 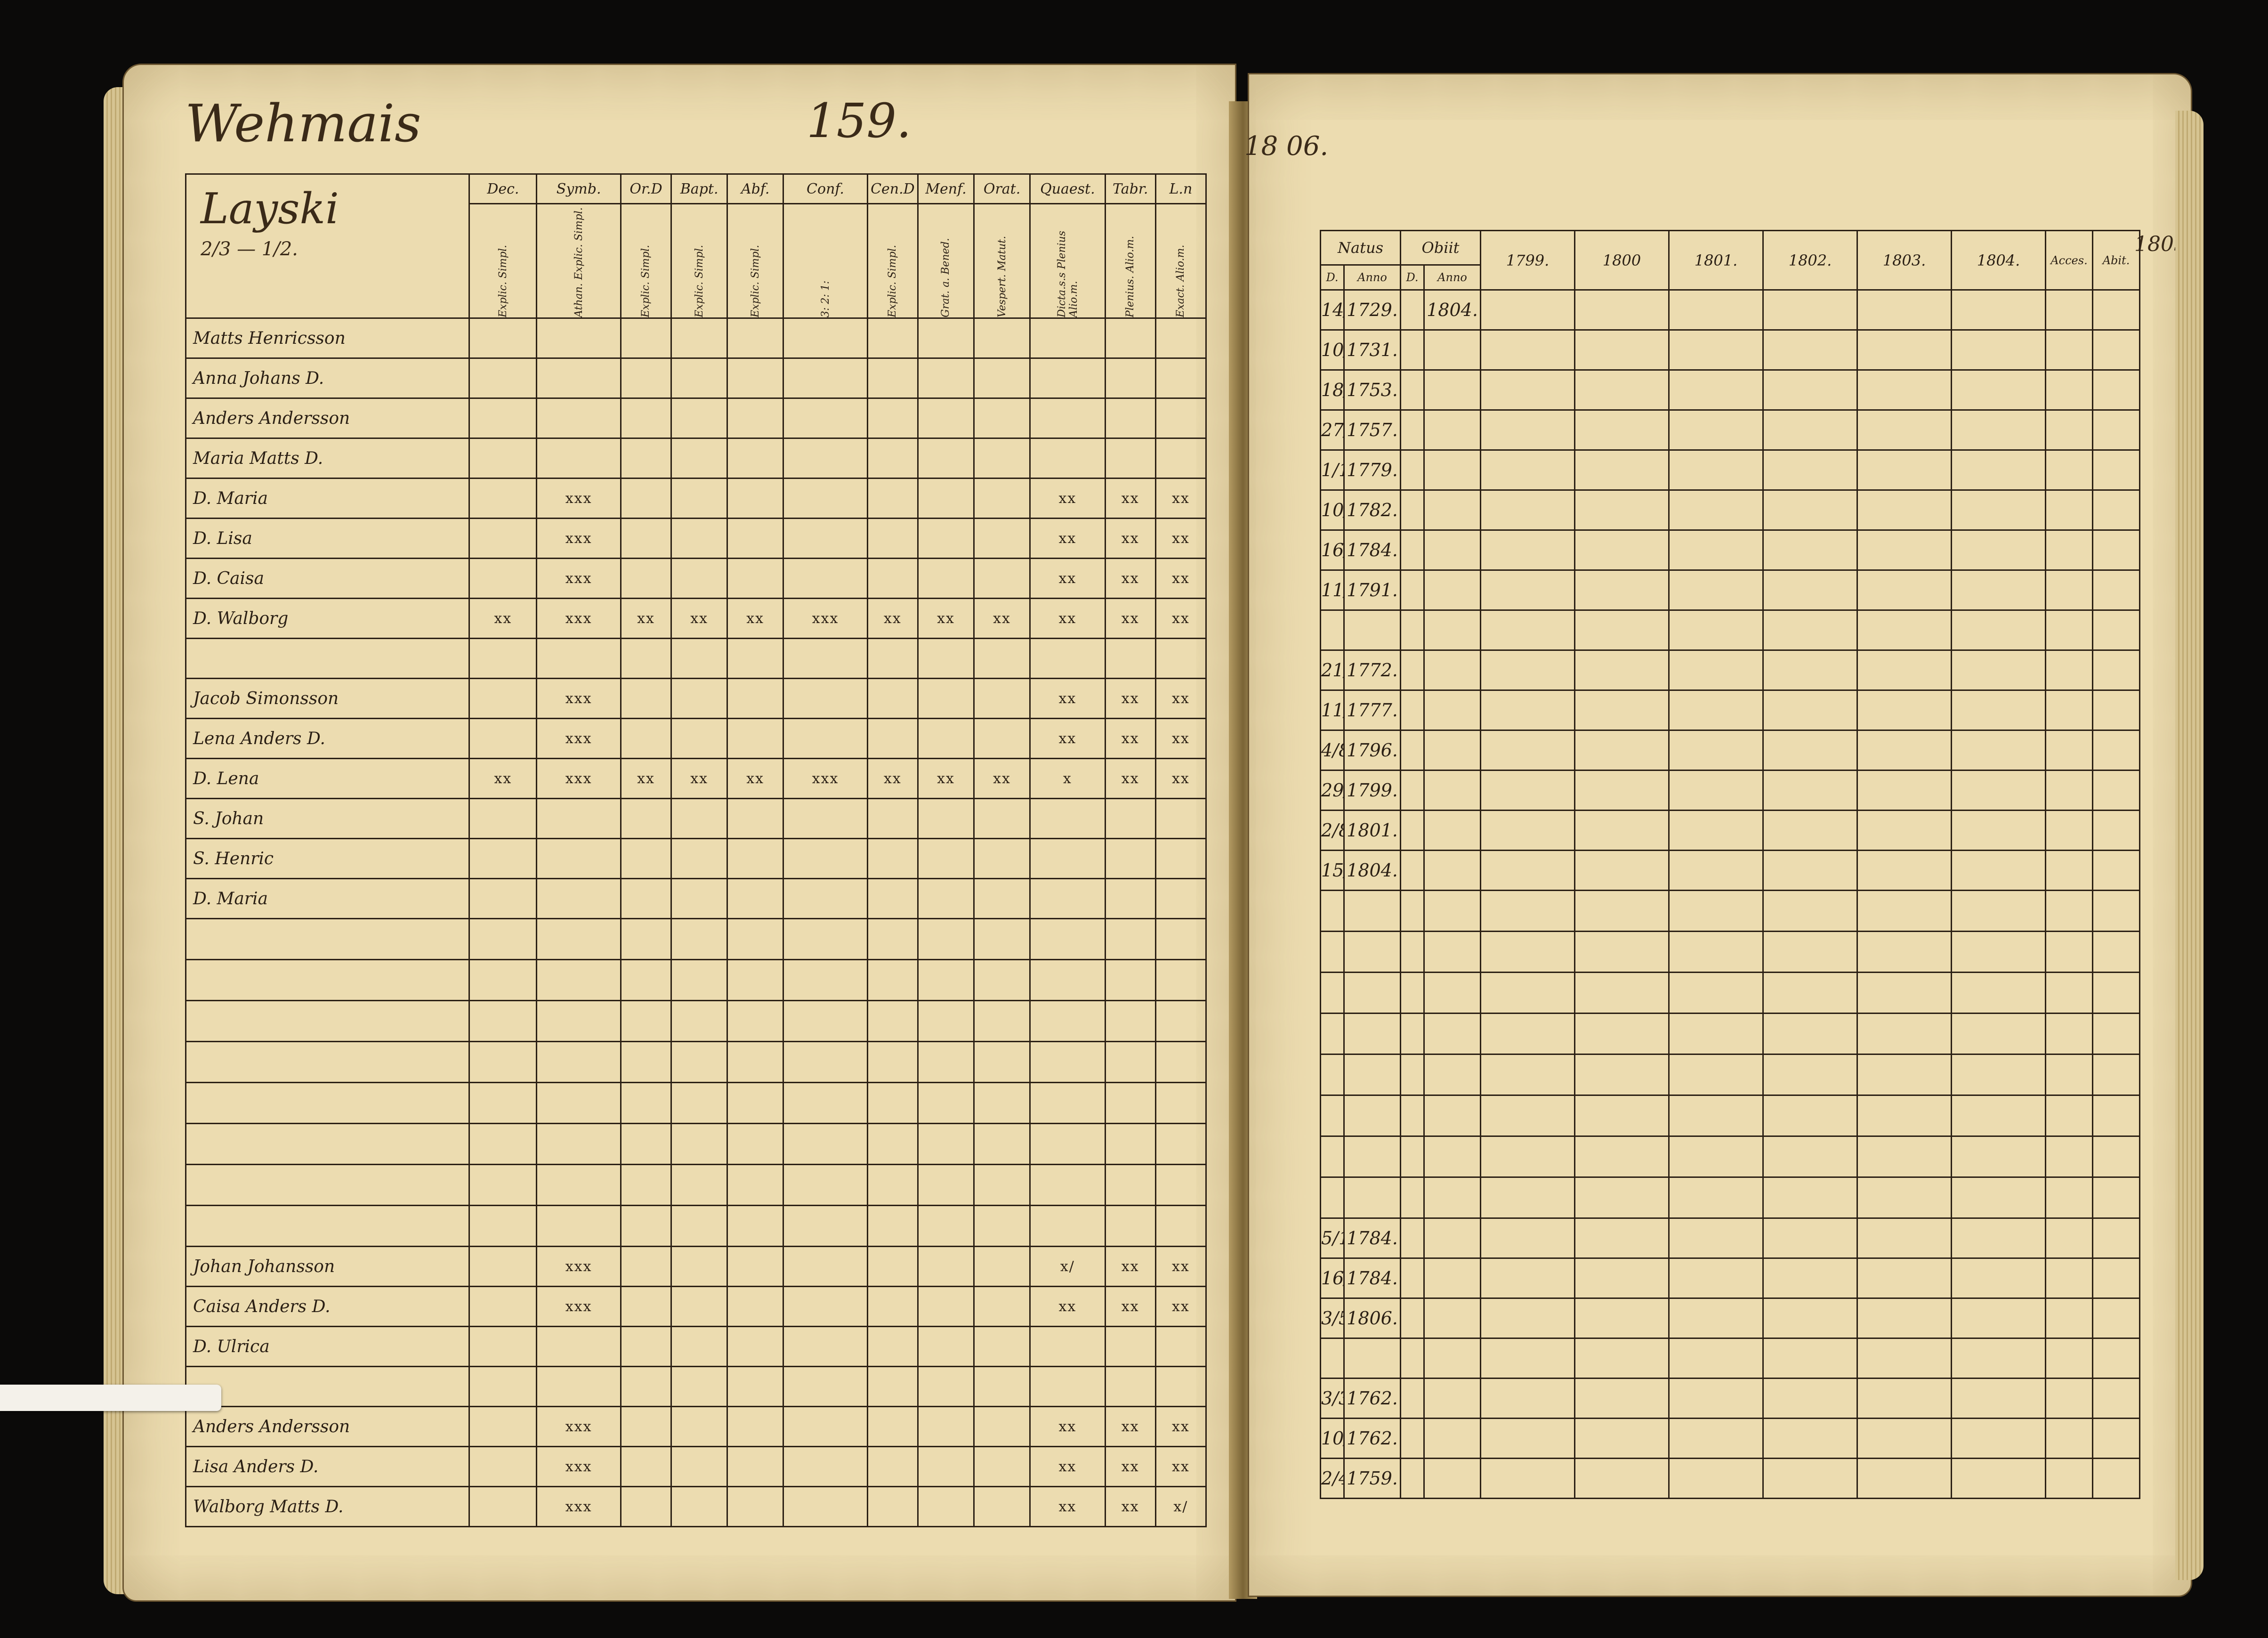 What do you see at coordinates (1731, 750) in the screenshot?
I see `dates-row: 4/81796.` at bounding box center [1731, 750].